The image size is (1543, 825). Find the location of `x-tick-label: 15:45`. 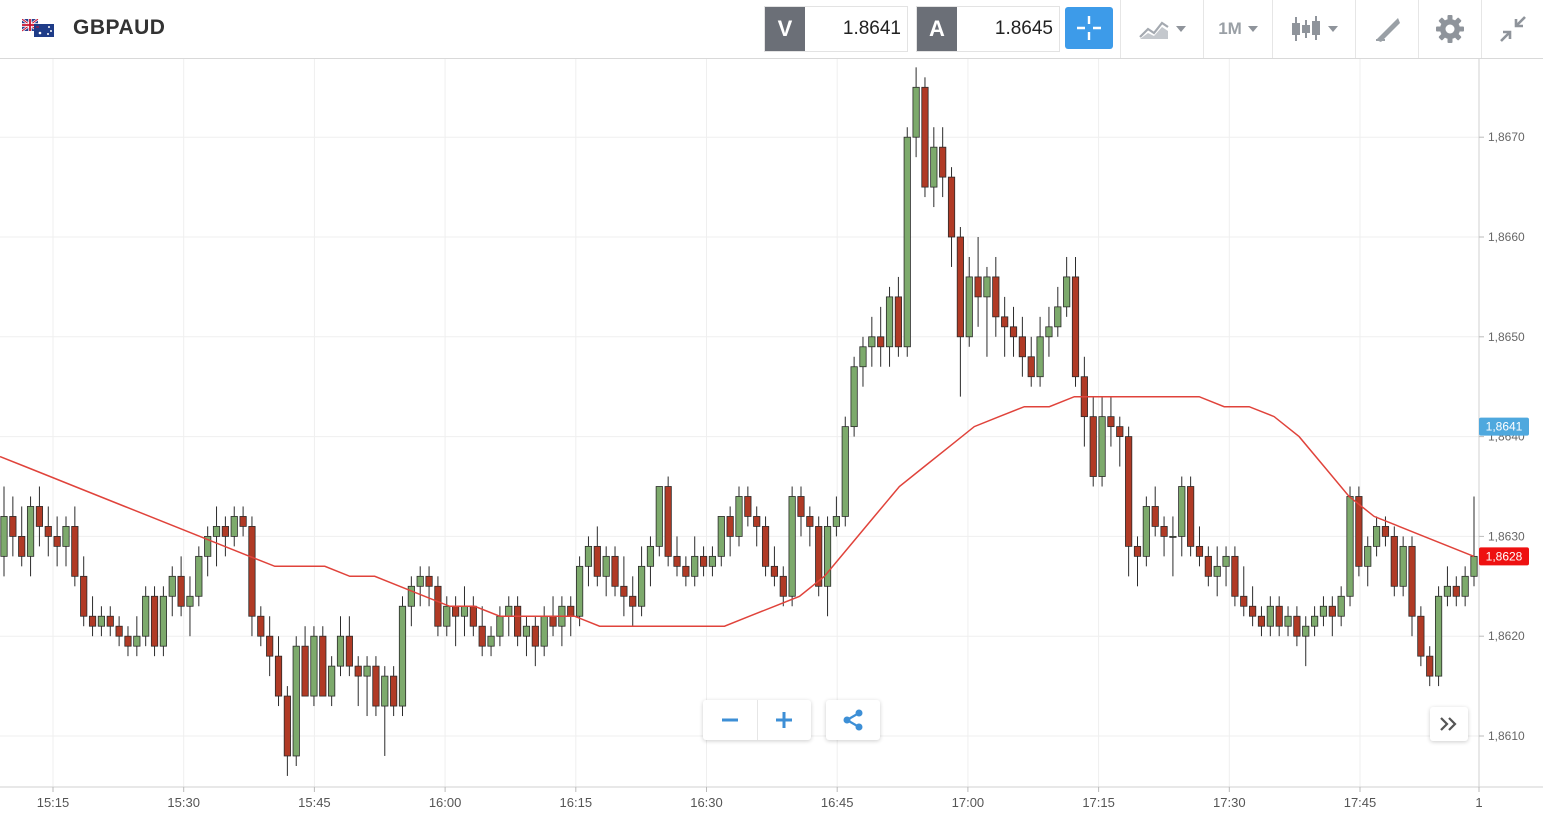

x-tick-label: 15:45 is located at coordinates (314, 802).